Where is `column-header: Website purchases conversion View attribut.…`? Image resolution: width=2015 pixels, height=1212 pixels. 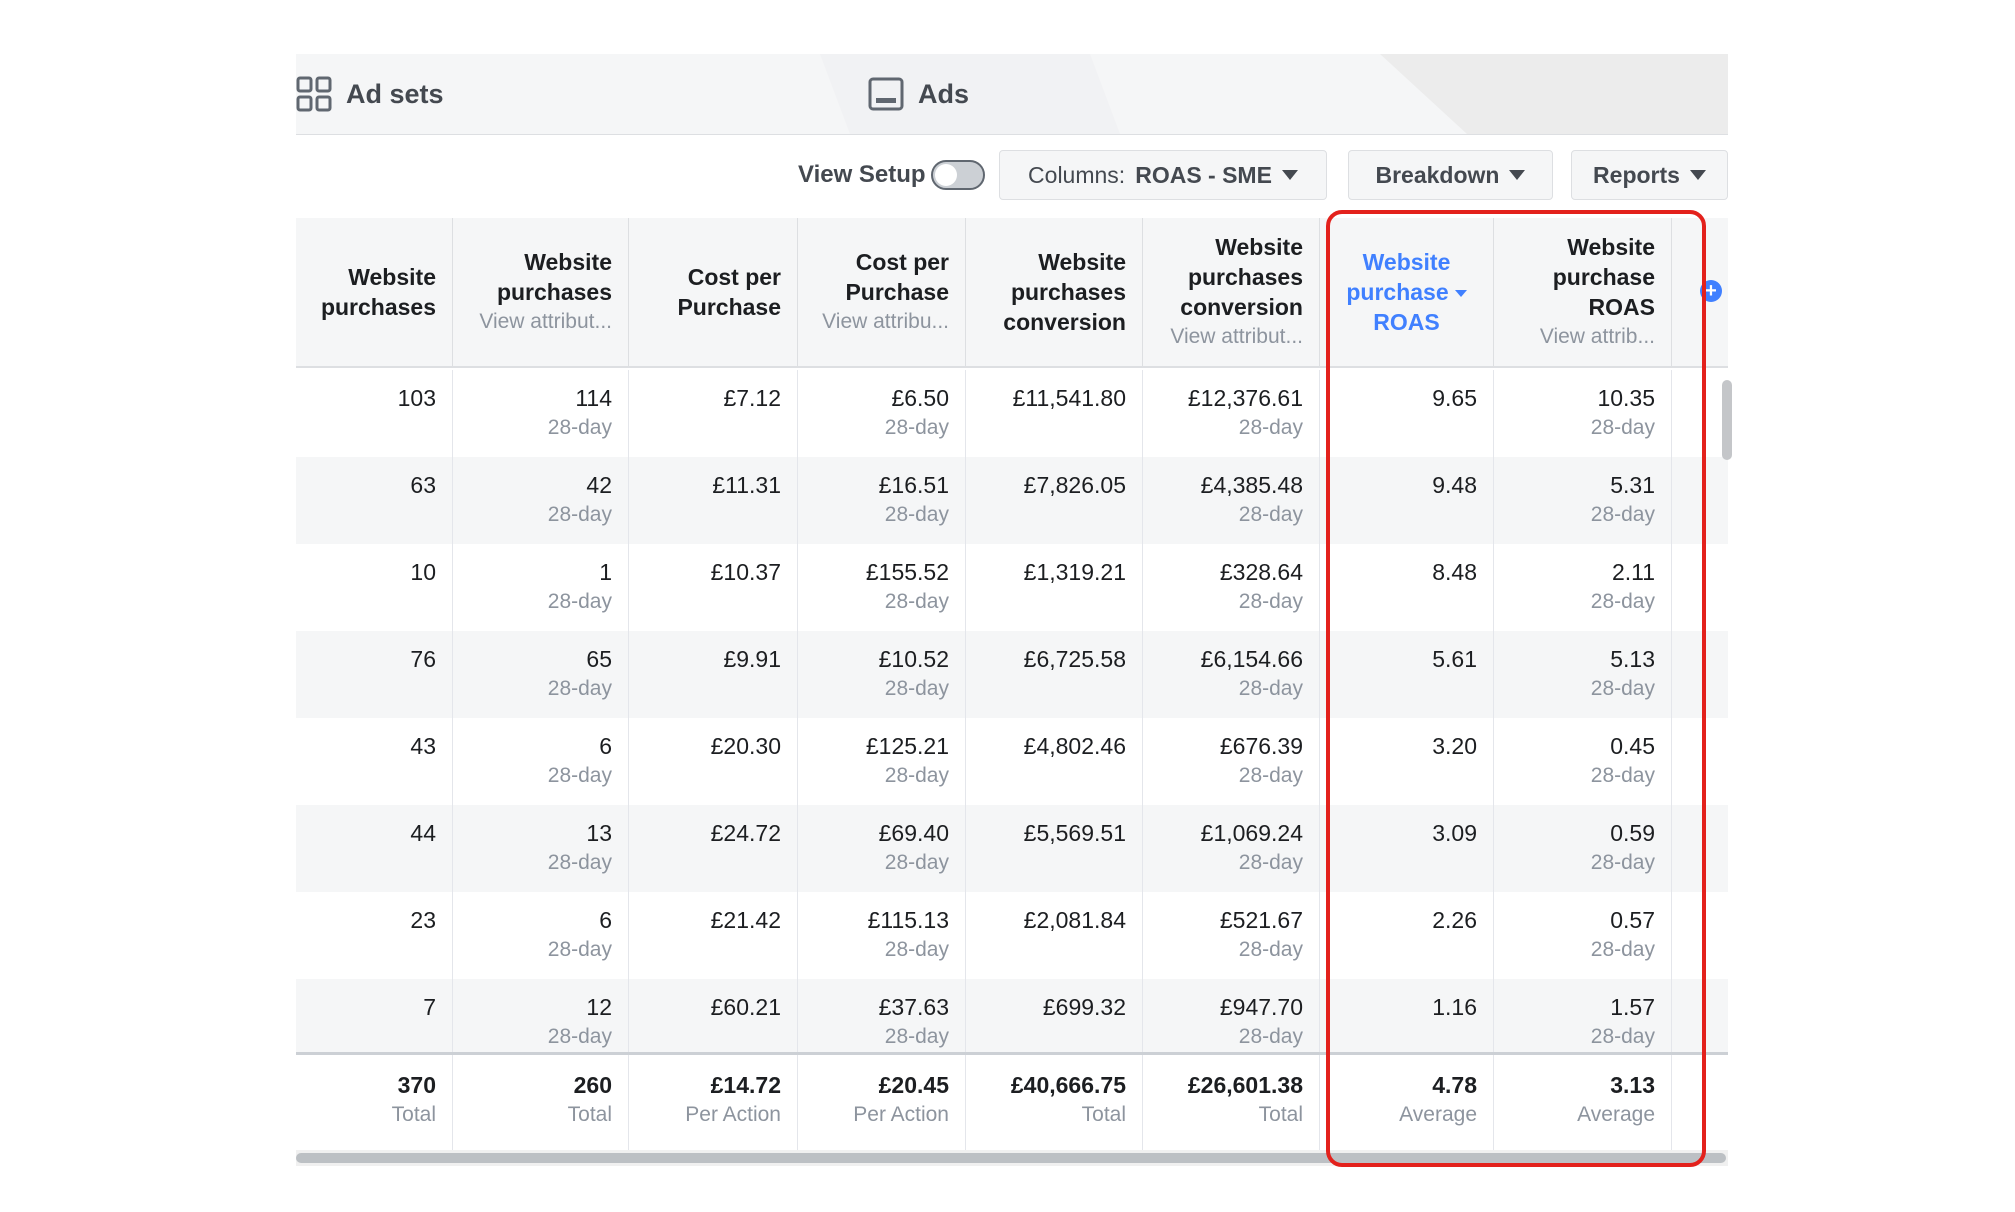
column-header: Website purchases conversion View attribut.… is located at coordinates (1231, 292).